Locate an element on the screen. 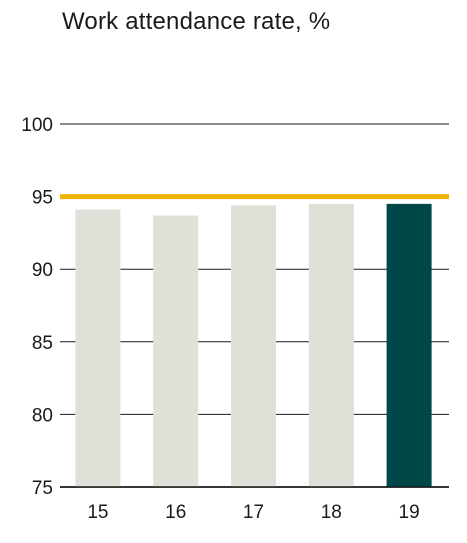  y-tick-label: 80 is located at coordinates (42, 415).